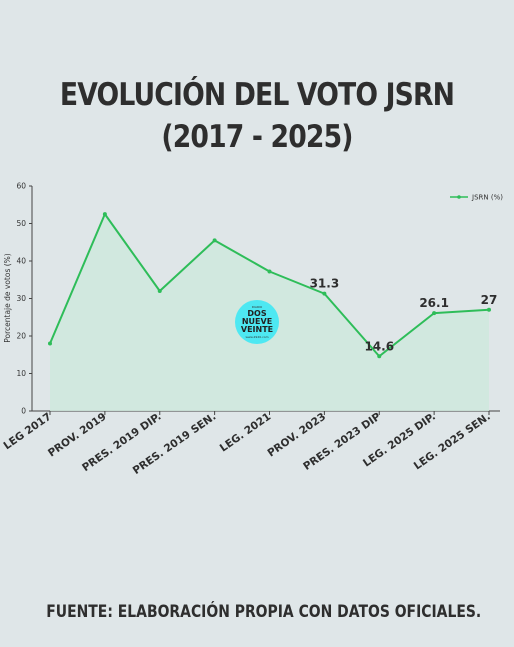 The width and height of the screenshot is (514, 647). Describe the element at coordinates (257, 307) in the screenshot. I see `logo-top-text: DIARIO` at that location.